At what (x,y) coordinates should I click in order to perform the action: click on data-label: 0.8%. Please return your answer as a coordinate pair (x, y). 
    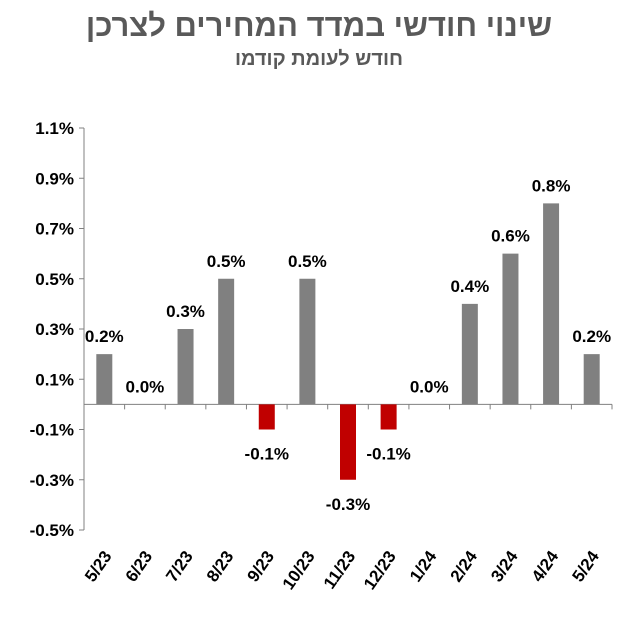
    Looking at the image, I should click on (551, 185).